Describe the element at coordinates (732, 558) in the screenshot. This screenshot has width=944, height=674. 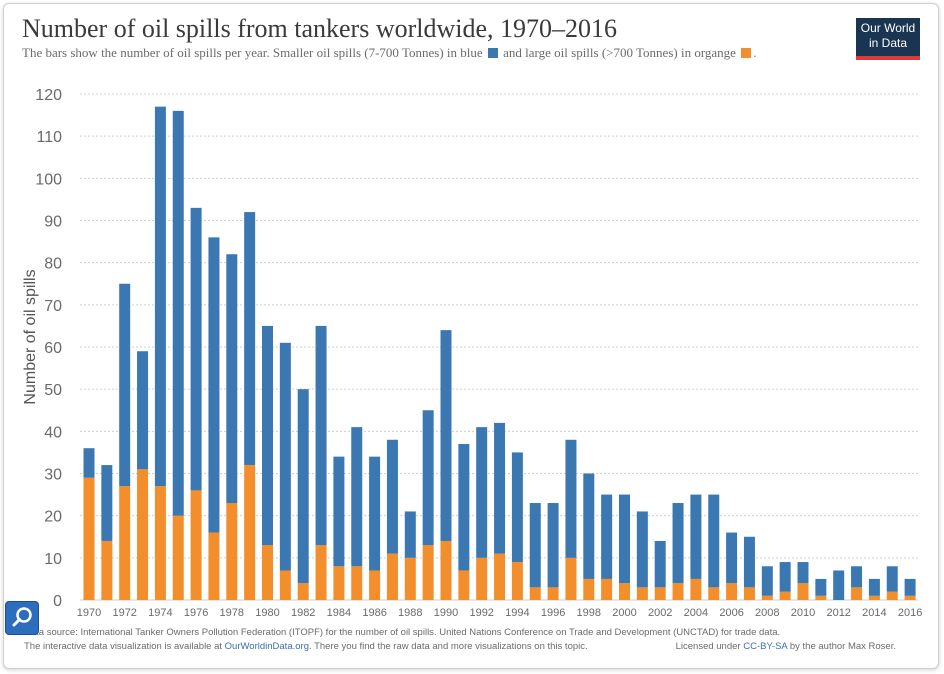
I see `bar-small-2006` at that location.